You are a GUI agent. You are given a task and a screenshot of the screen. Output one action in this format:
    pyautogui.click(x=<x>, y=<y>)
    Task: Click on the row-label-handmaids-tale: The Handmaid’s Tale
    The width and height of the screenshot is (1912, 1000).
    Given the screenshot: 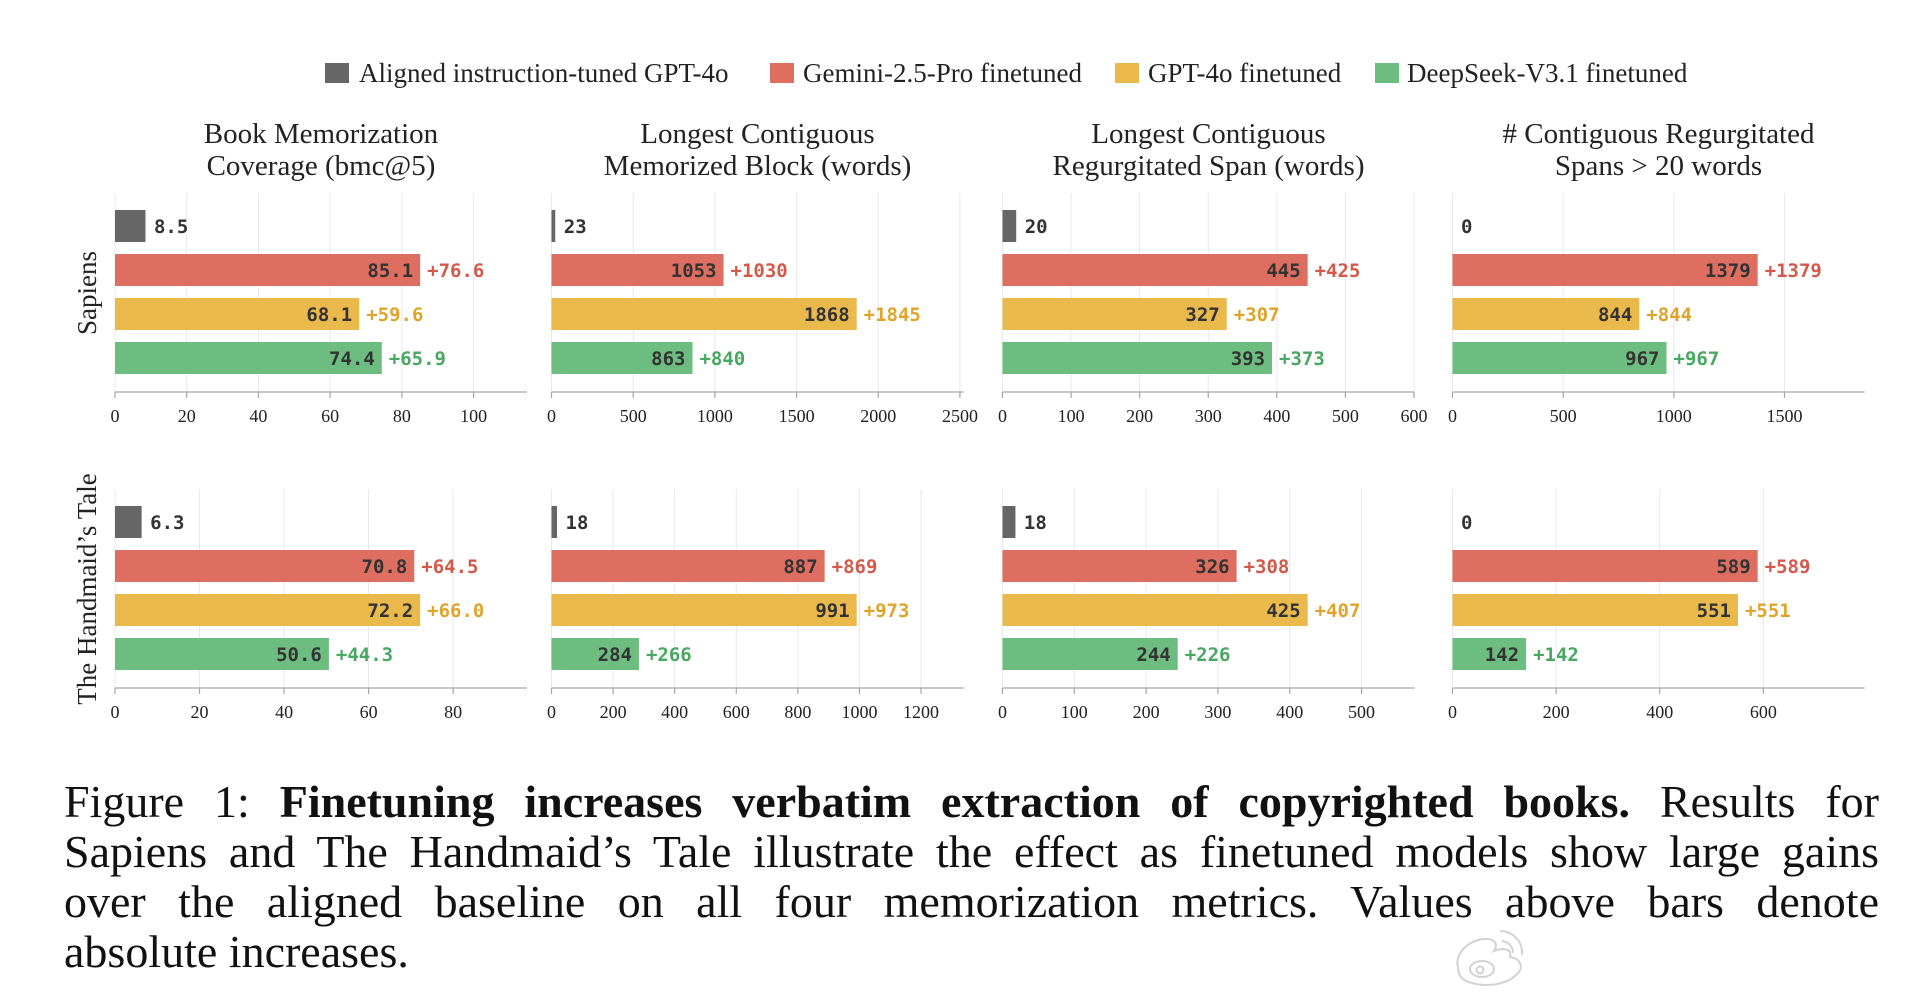 What is the action you would take?
    pyautogui.click(x=87, y=589)
    